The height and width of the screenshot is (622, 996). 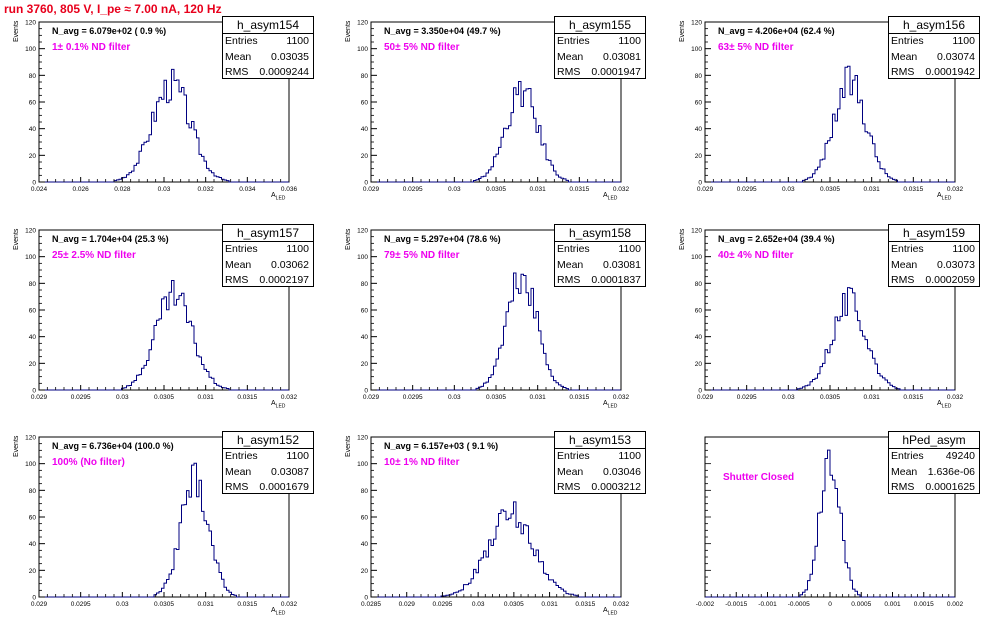 What do you see at coordinates (442, 239) in the screenshot?
I see `n-avg-label: N_avg = 5.297e+04 (78.6 %)` at bounding box center [442, 239].